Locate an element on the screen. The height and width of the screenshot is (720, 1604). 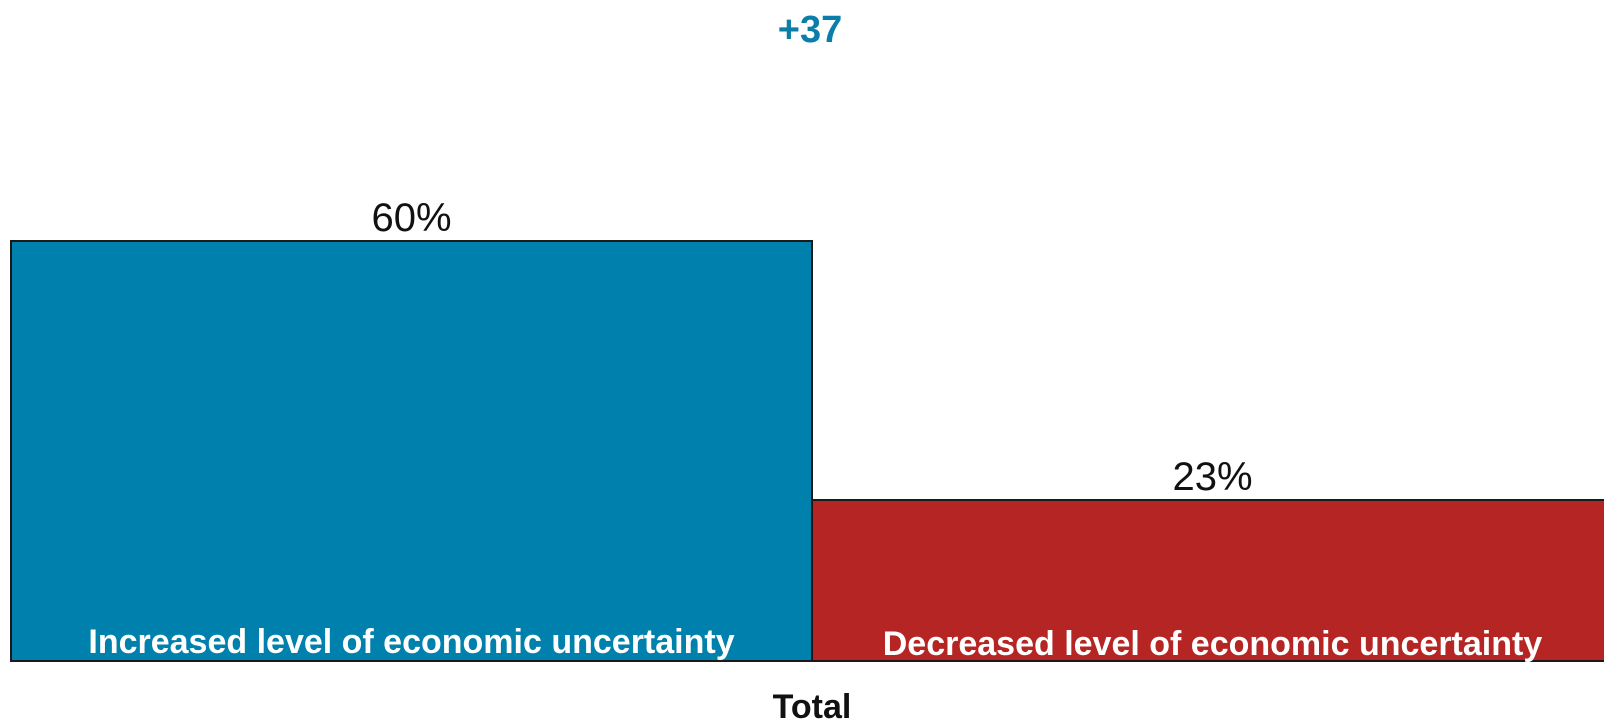
value-label-decreased: 23% is located at coordinates (1212, 477).